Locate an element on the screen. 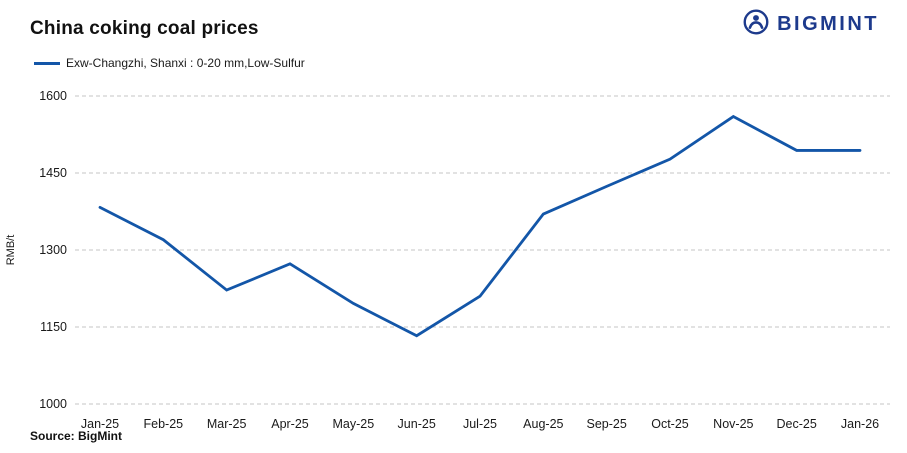 The image size is (907, 453). brand-logo: BIGMINT is located at coordinates (811, 24).